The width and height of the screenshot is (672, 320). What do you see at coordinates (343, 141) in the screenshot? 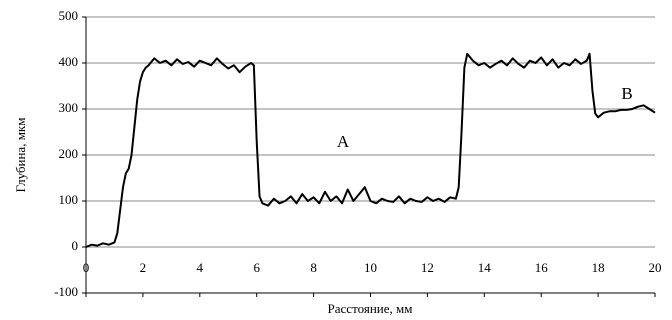
I see `annotation: A` at bounding box center [343, 141].